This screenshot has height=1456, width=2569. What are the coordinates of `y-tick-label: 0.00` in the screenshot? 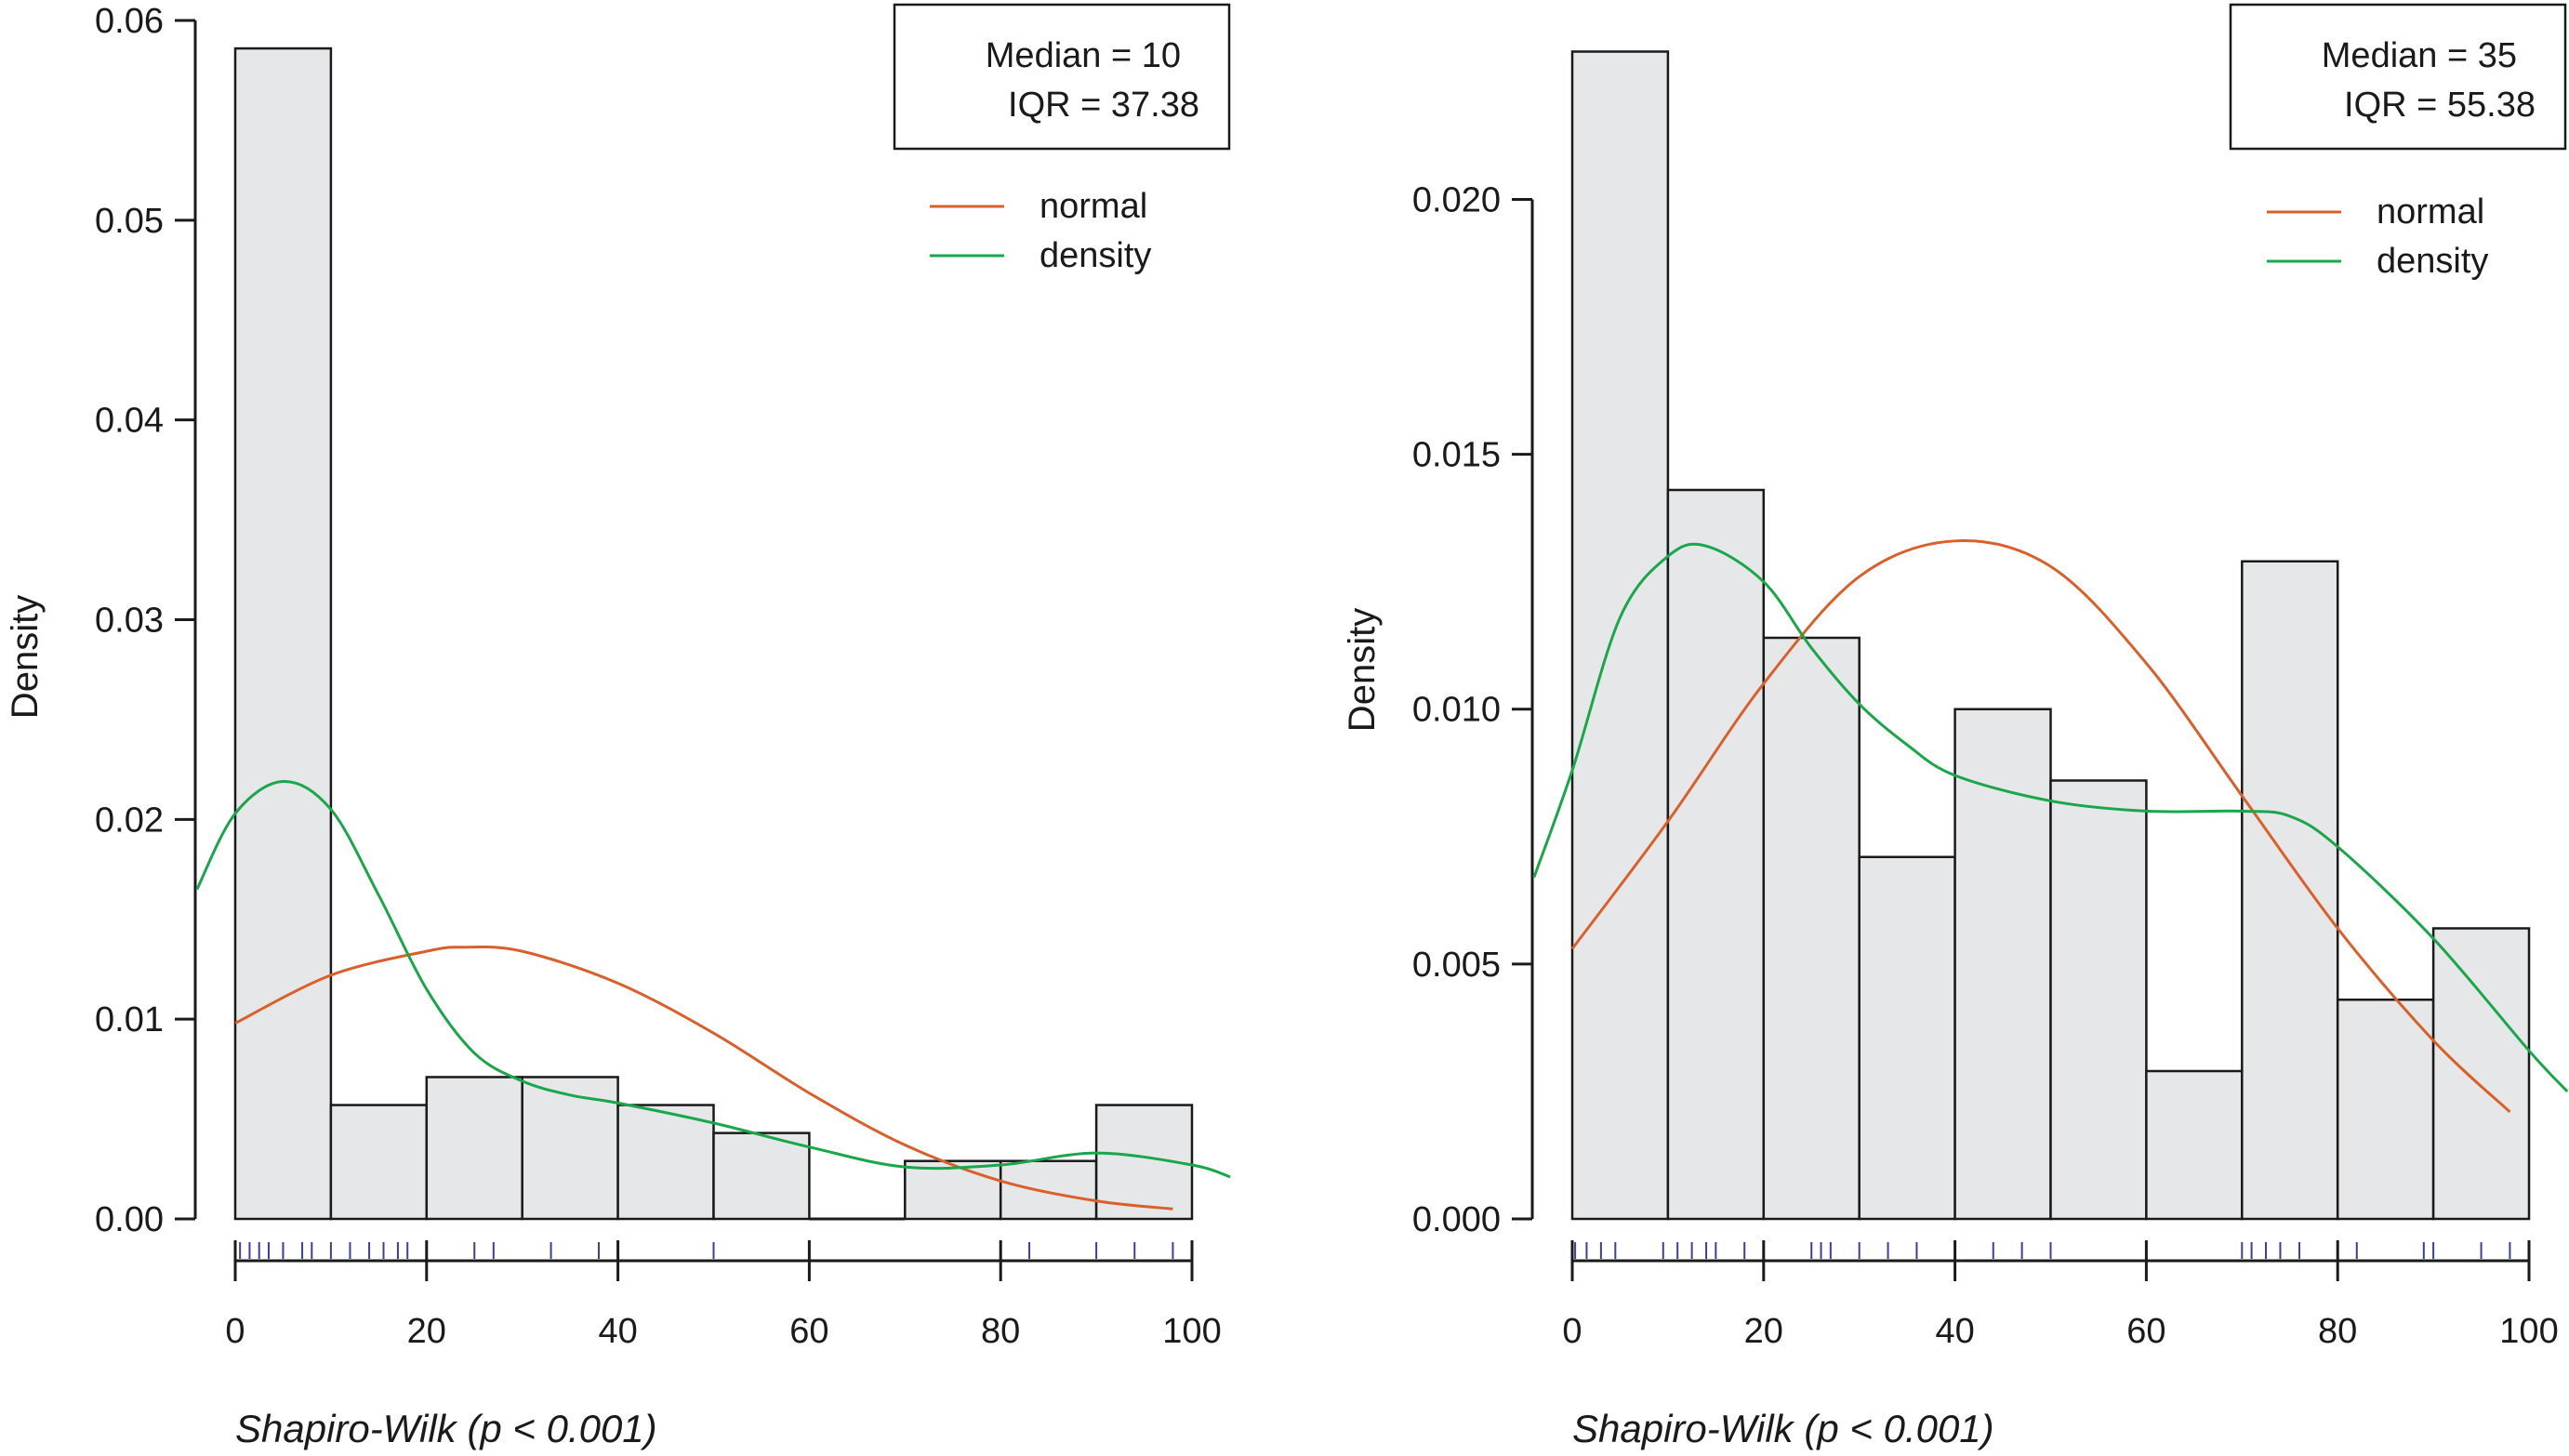 It's located at (129, 1219).